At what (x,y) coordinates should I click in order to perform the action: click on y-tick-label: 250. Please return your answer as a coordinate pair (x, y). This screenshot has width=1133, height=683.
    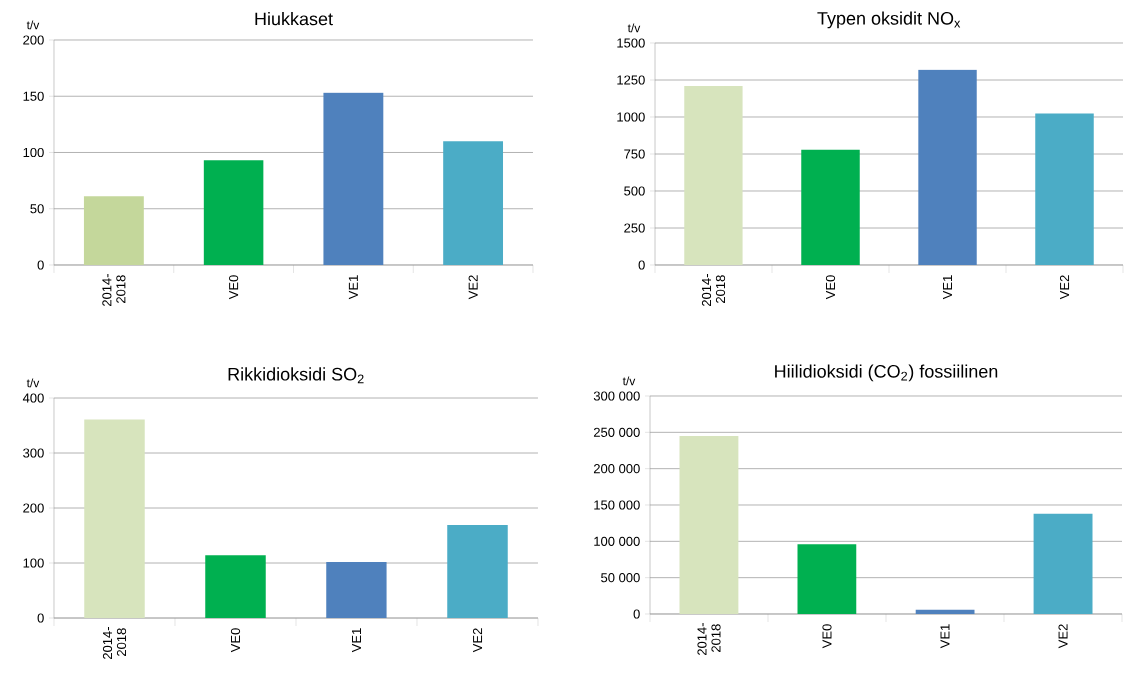
    Looking at the image, I should click on (634, 228).